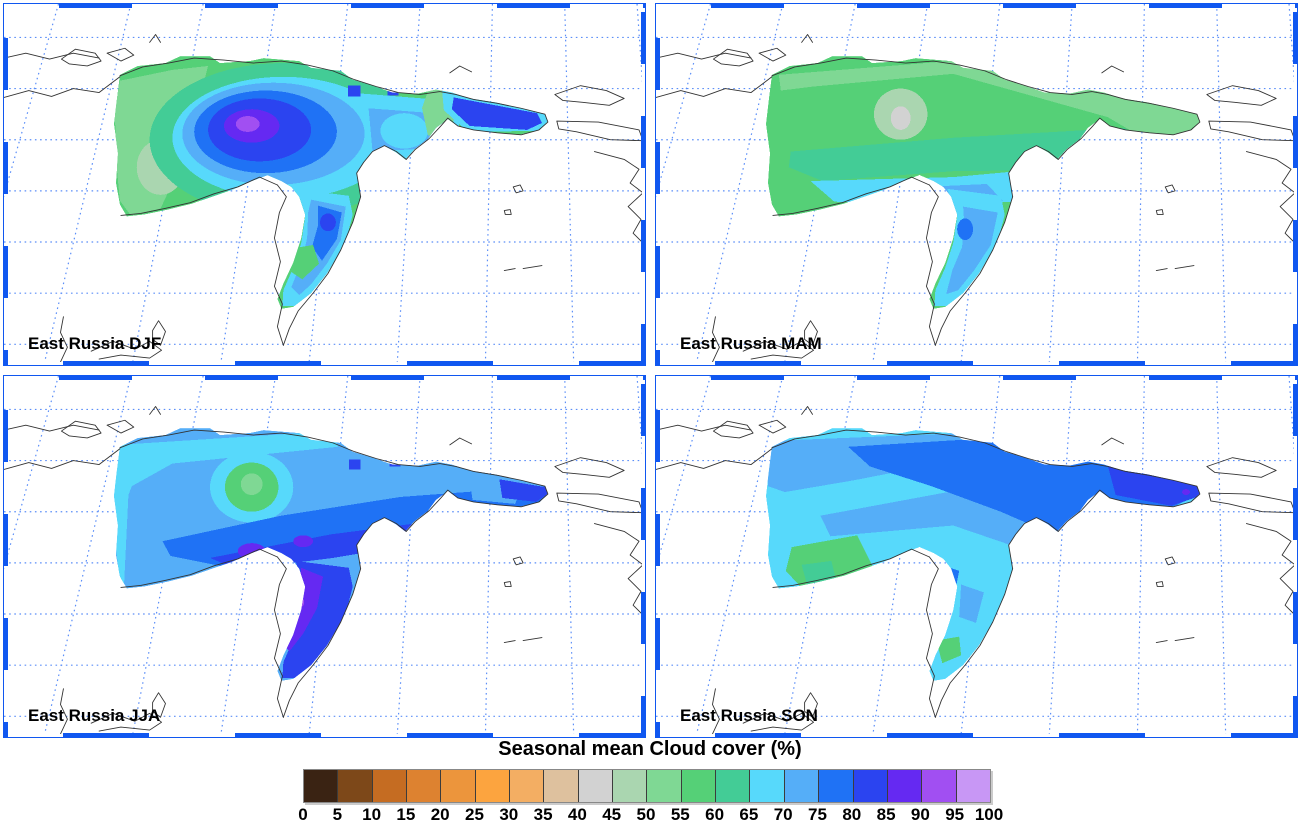  I want to click on colorbar-tick-label: 65, so click(749, 814).